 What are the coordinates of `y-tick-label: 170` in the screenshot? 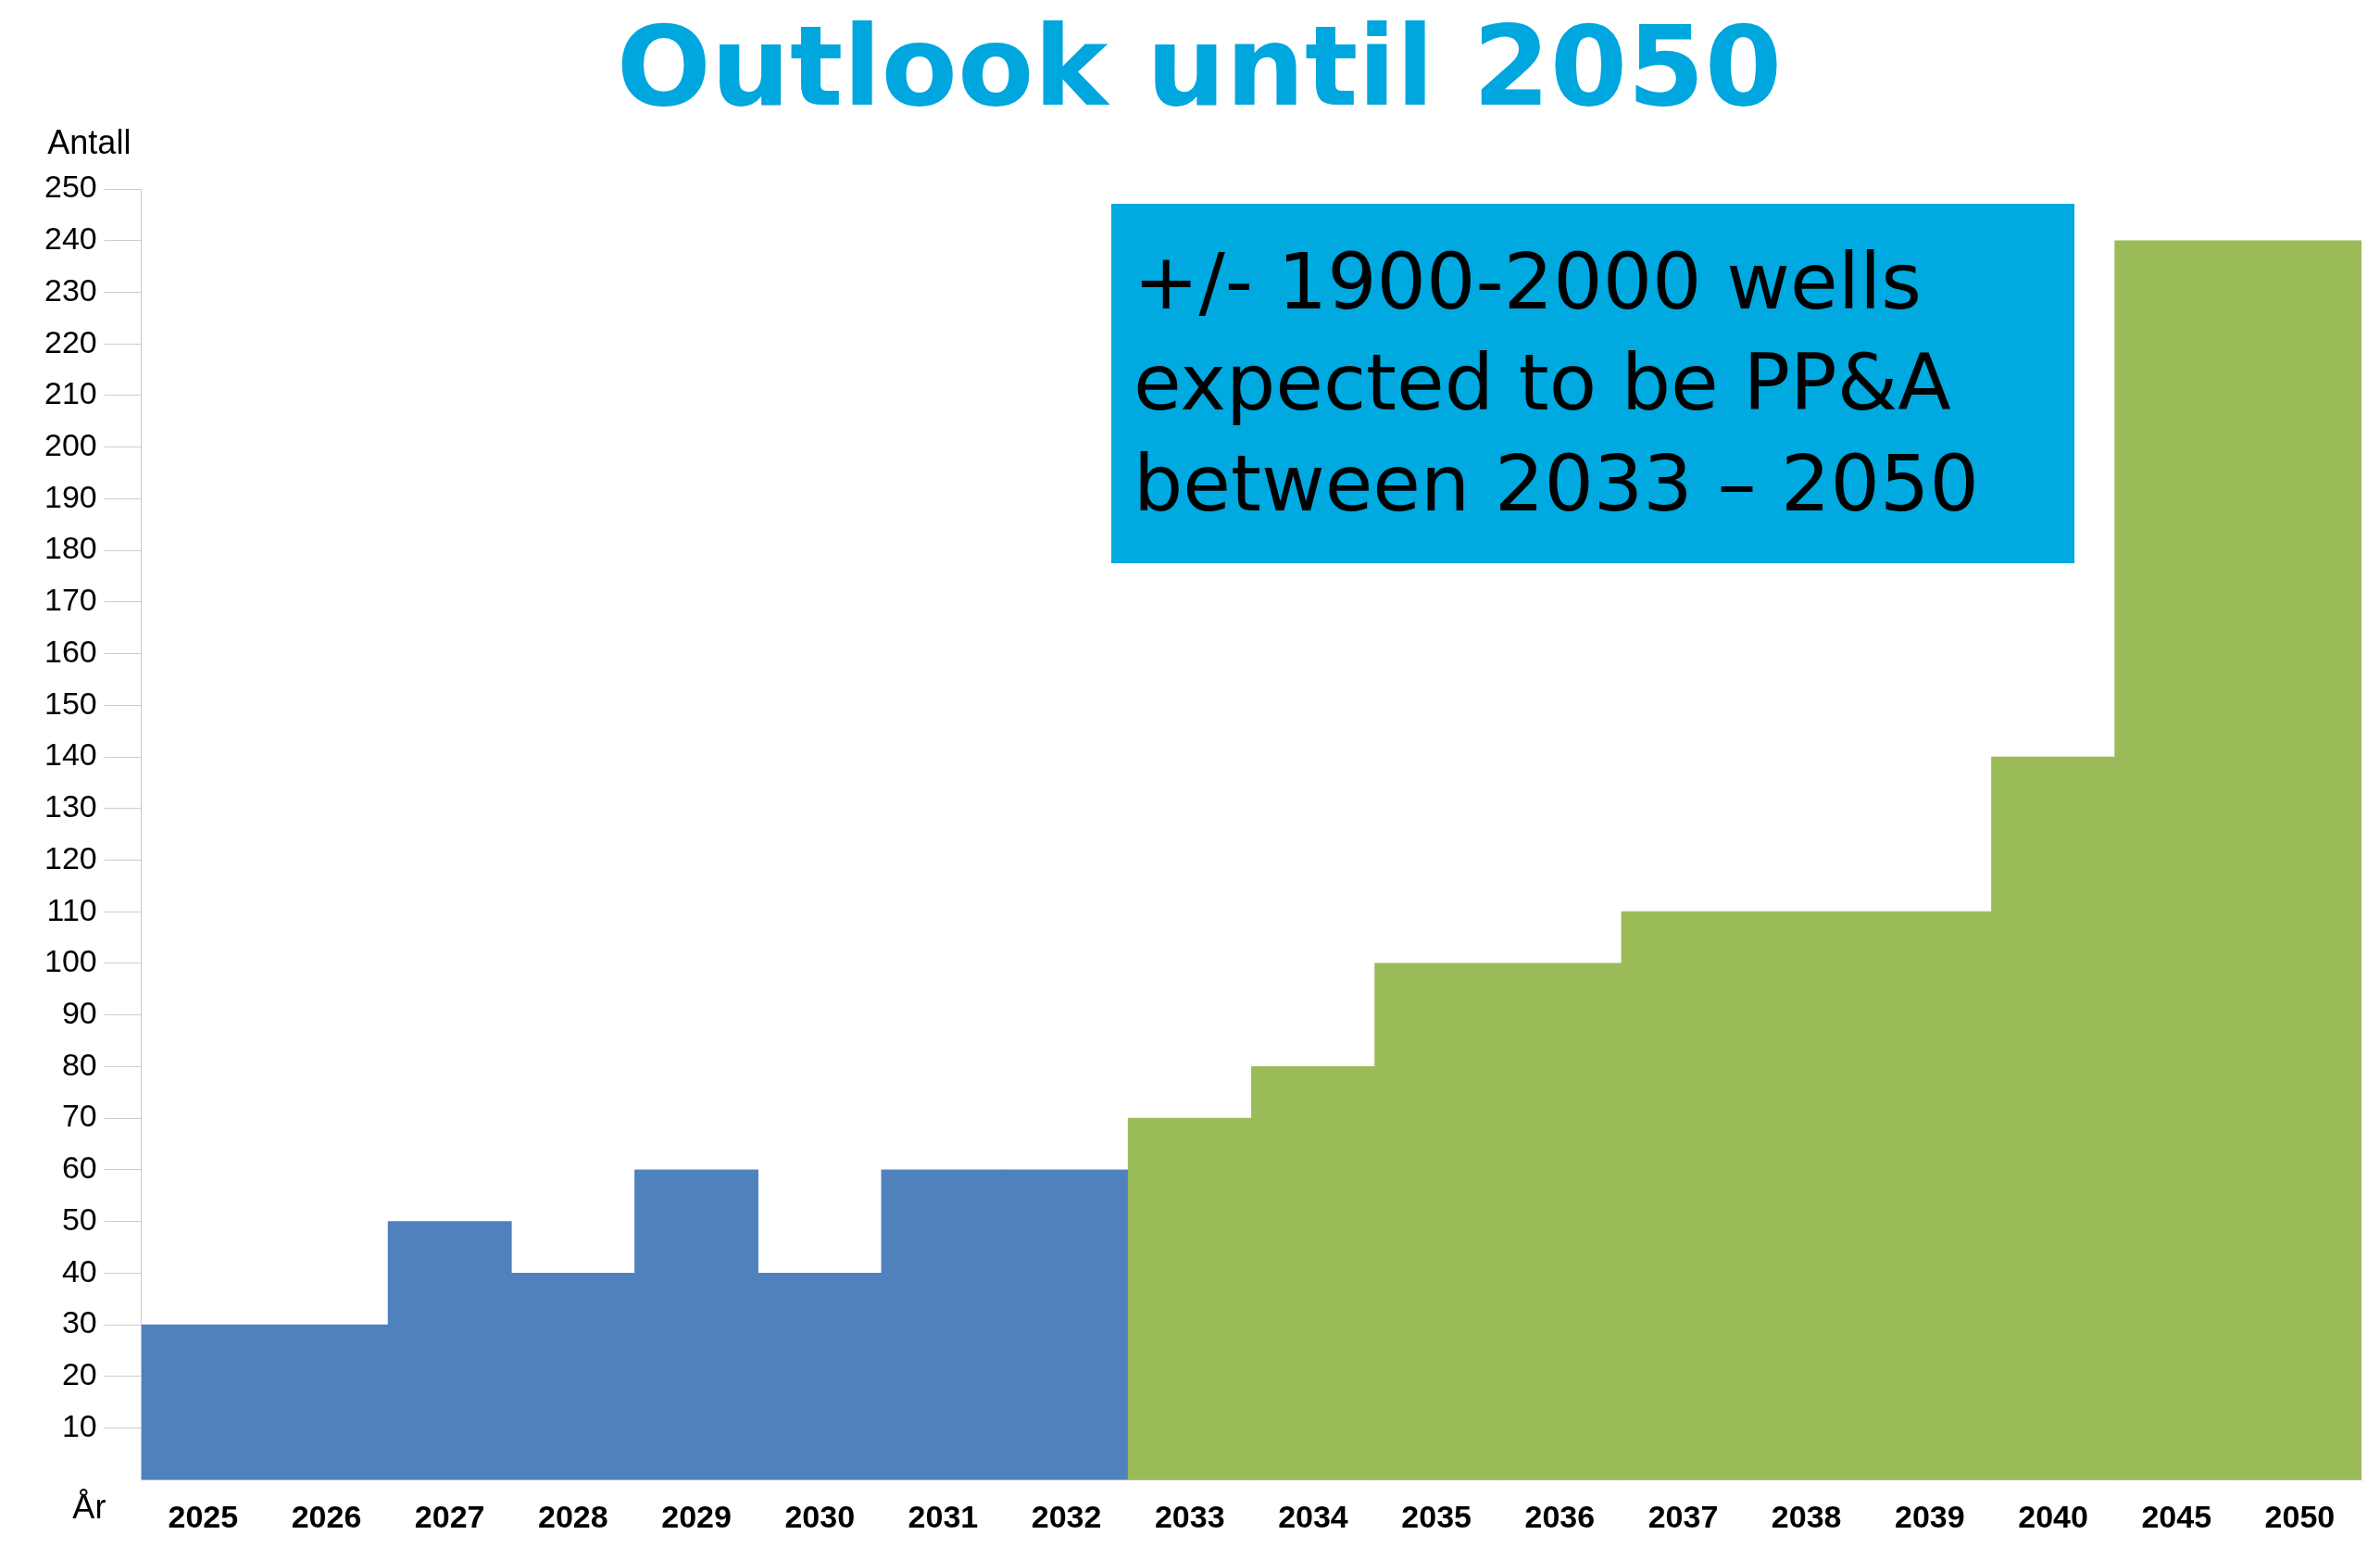 It's located at (70, 600).